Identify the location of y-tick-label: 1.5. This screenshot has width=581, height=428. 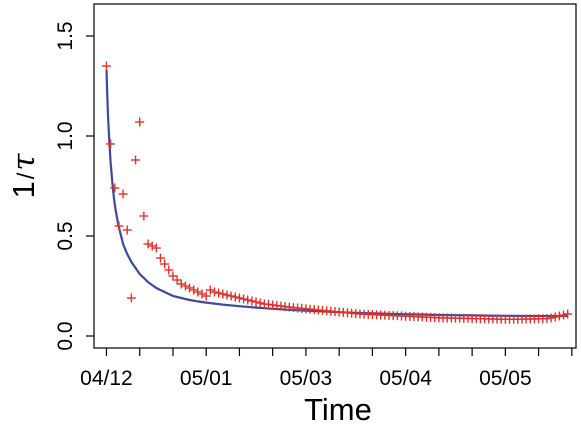
(65, 35).